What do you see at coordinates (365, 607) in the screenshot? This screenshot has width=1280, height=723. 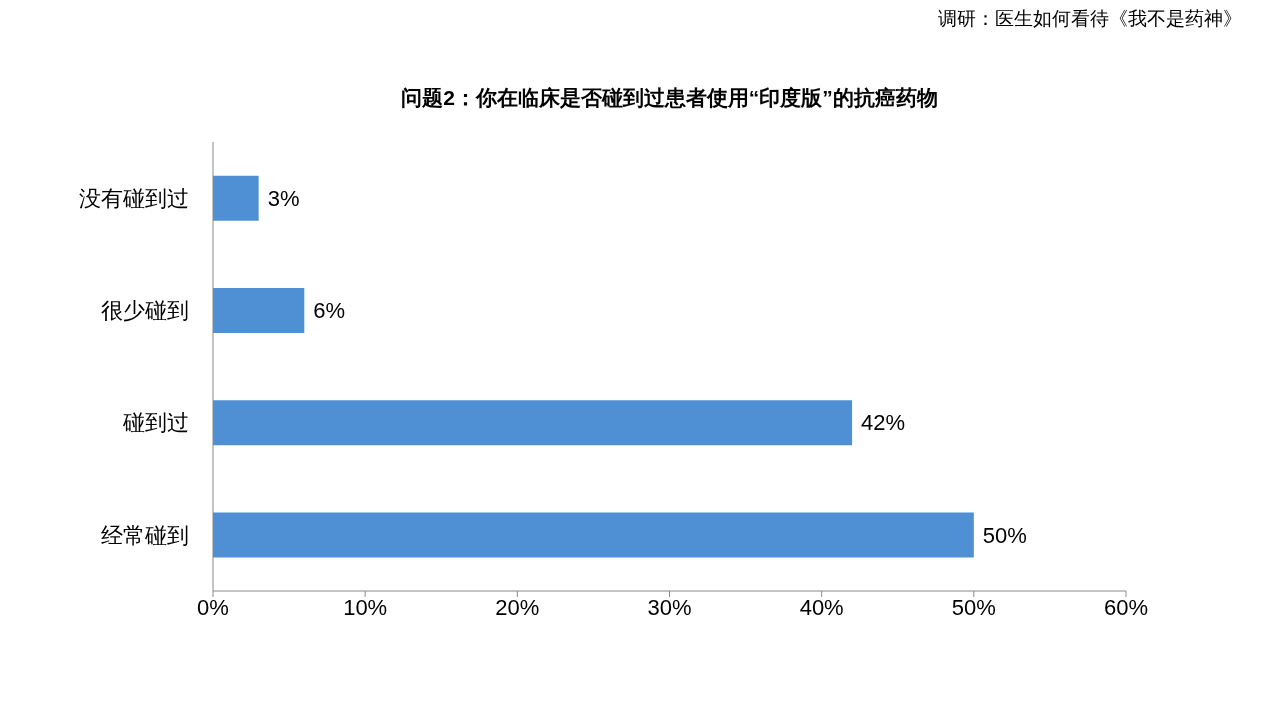 I see `x-tick-label: 10%` at bounding box center [365, 607].